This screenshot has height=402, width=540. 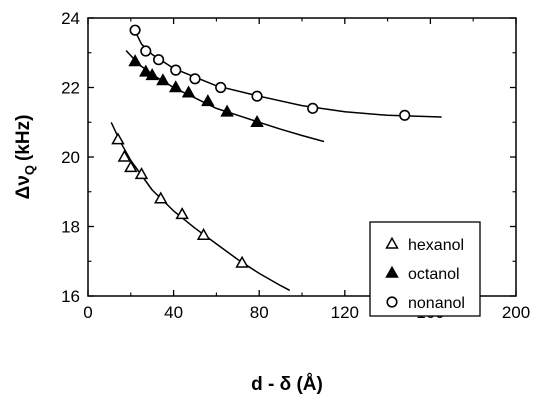 I want to click on legend-label: hexanol, so click(x=436, y=245).